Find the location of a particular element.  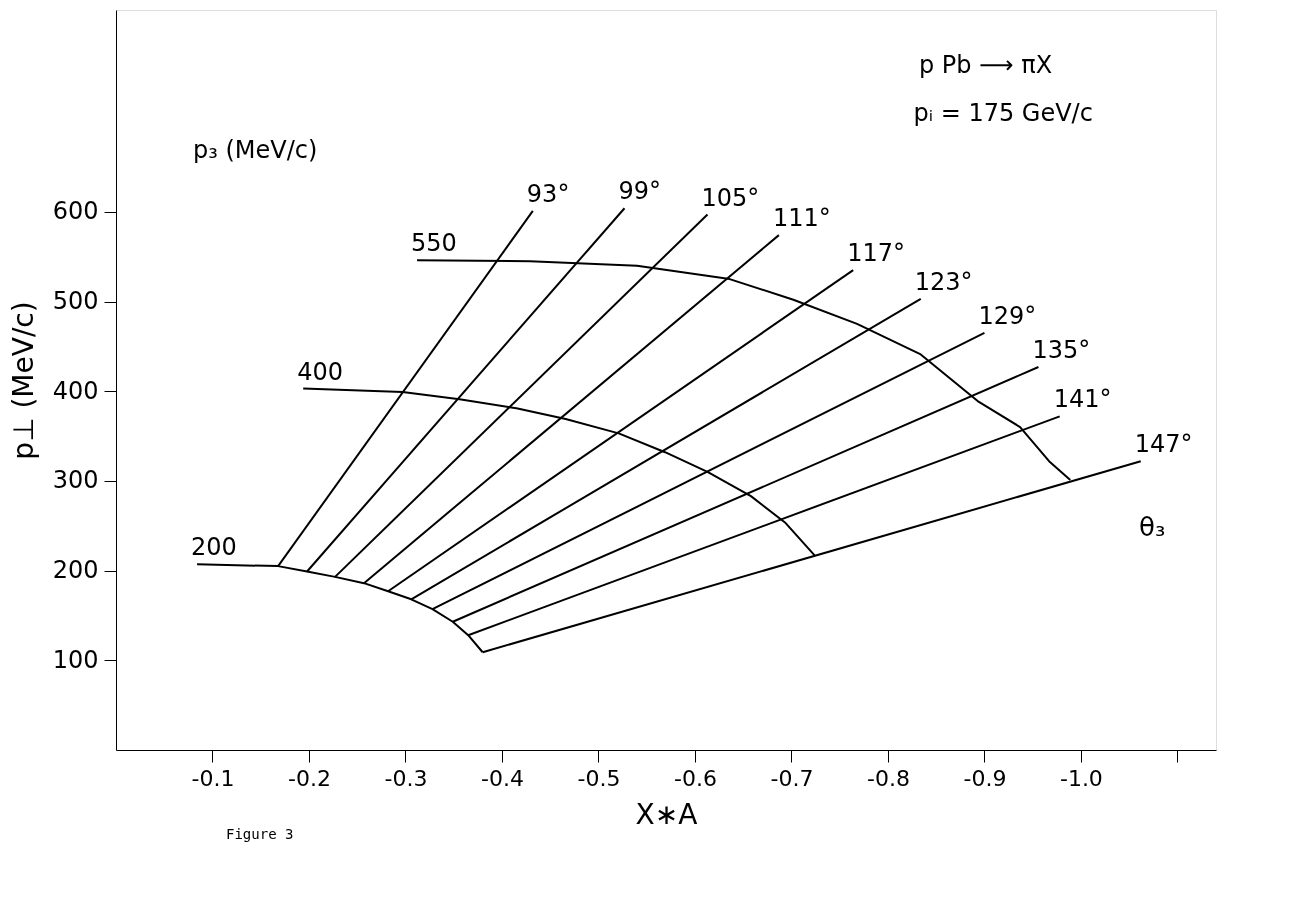

y-tick-label: 400 is located at coordinates (75, 390).